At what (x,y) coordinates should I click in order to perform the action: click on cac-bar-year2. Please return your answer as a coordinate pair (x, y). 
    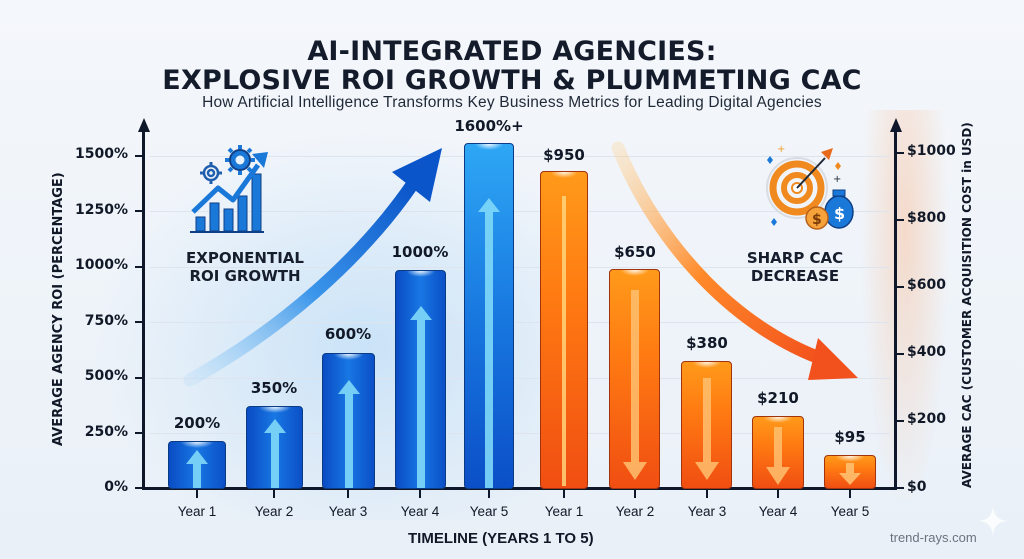
    Looking at the image, I should click on (634, 379).